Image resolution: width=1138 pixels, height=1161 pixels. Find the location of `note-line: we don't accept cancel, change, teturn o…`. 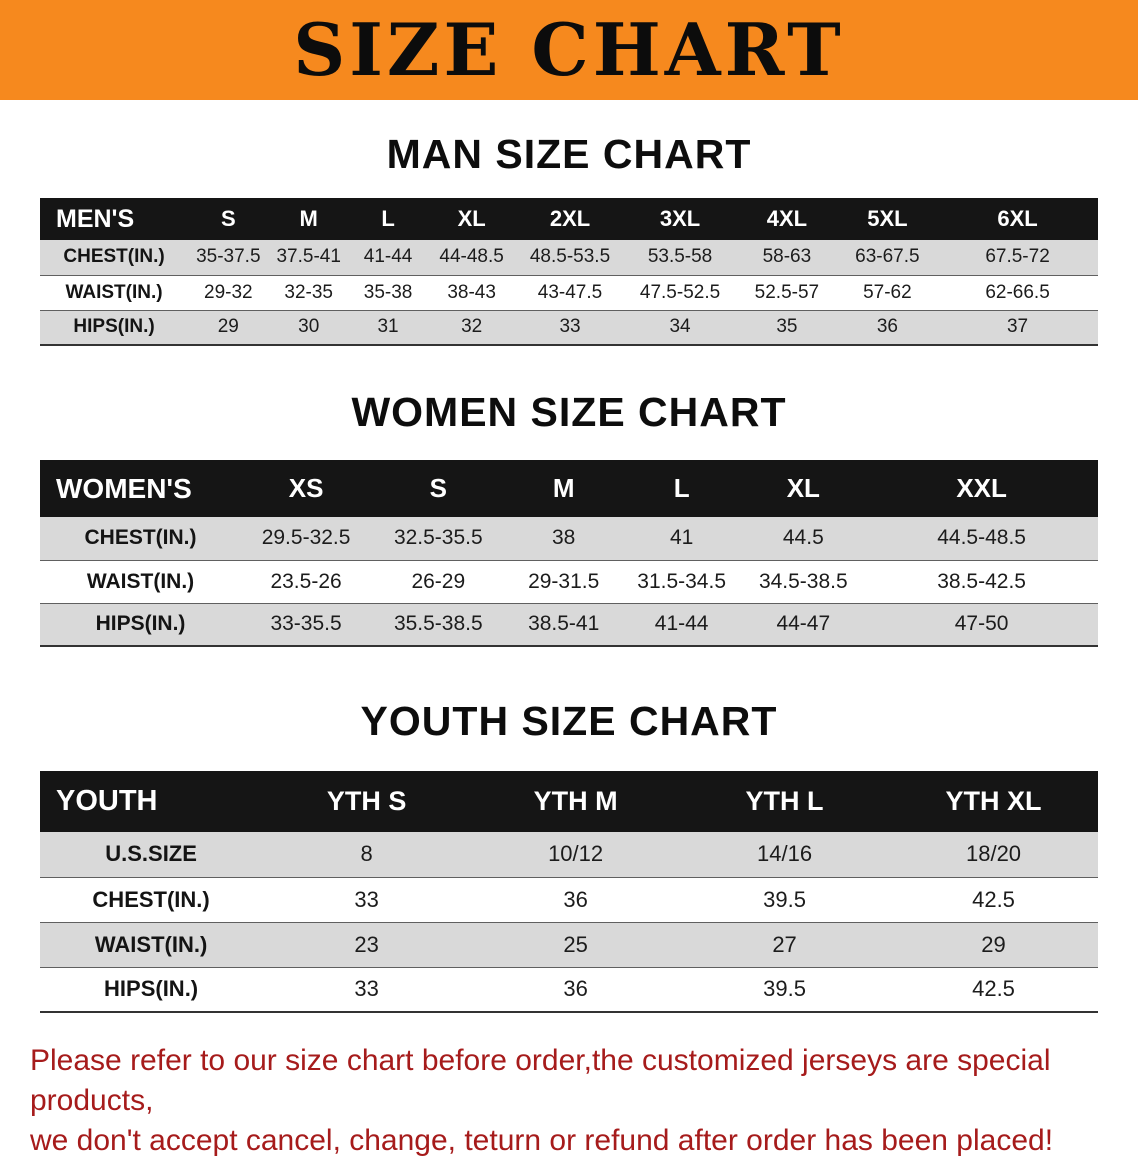

note-line: we don't accept cancel, change, teturn o… is located at coordinates (542, 1140).